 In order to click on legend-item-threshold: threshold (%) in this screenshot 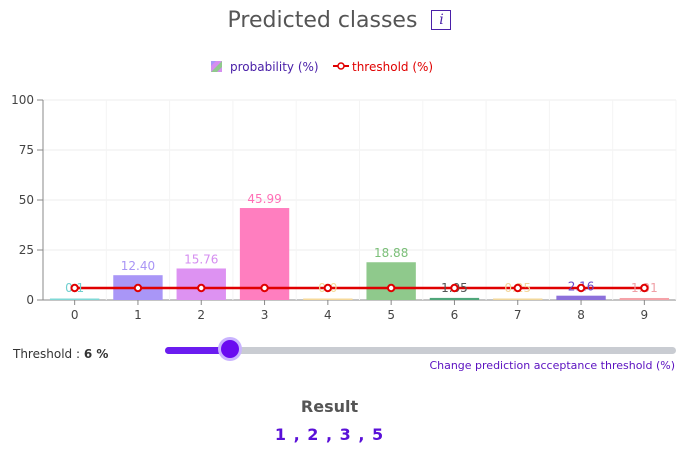, I will do `click(383, 67)`.